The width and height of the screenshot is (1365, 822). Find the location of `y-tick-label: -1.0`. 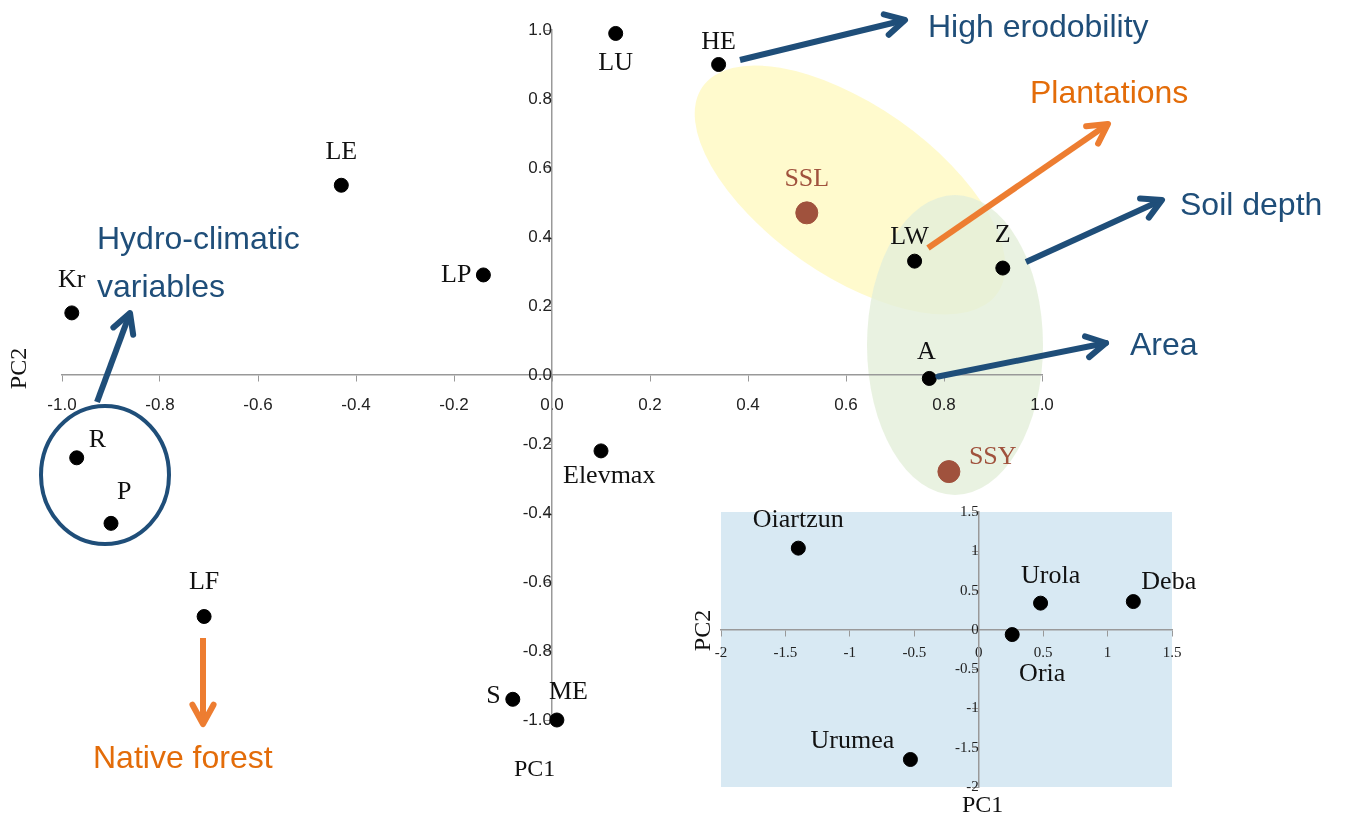

y-tick-label: -1.0 is located at coordinates (537, 719).